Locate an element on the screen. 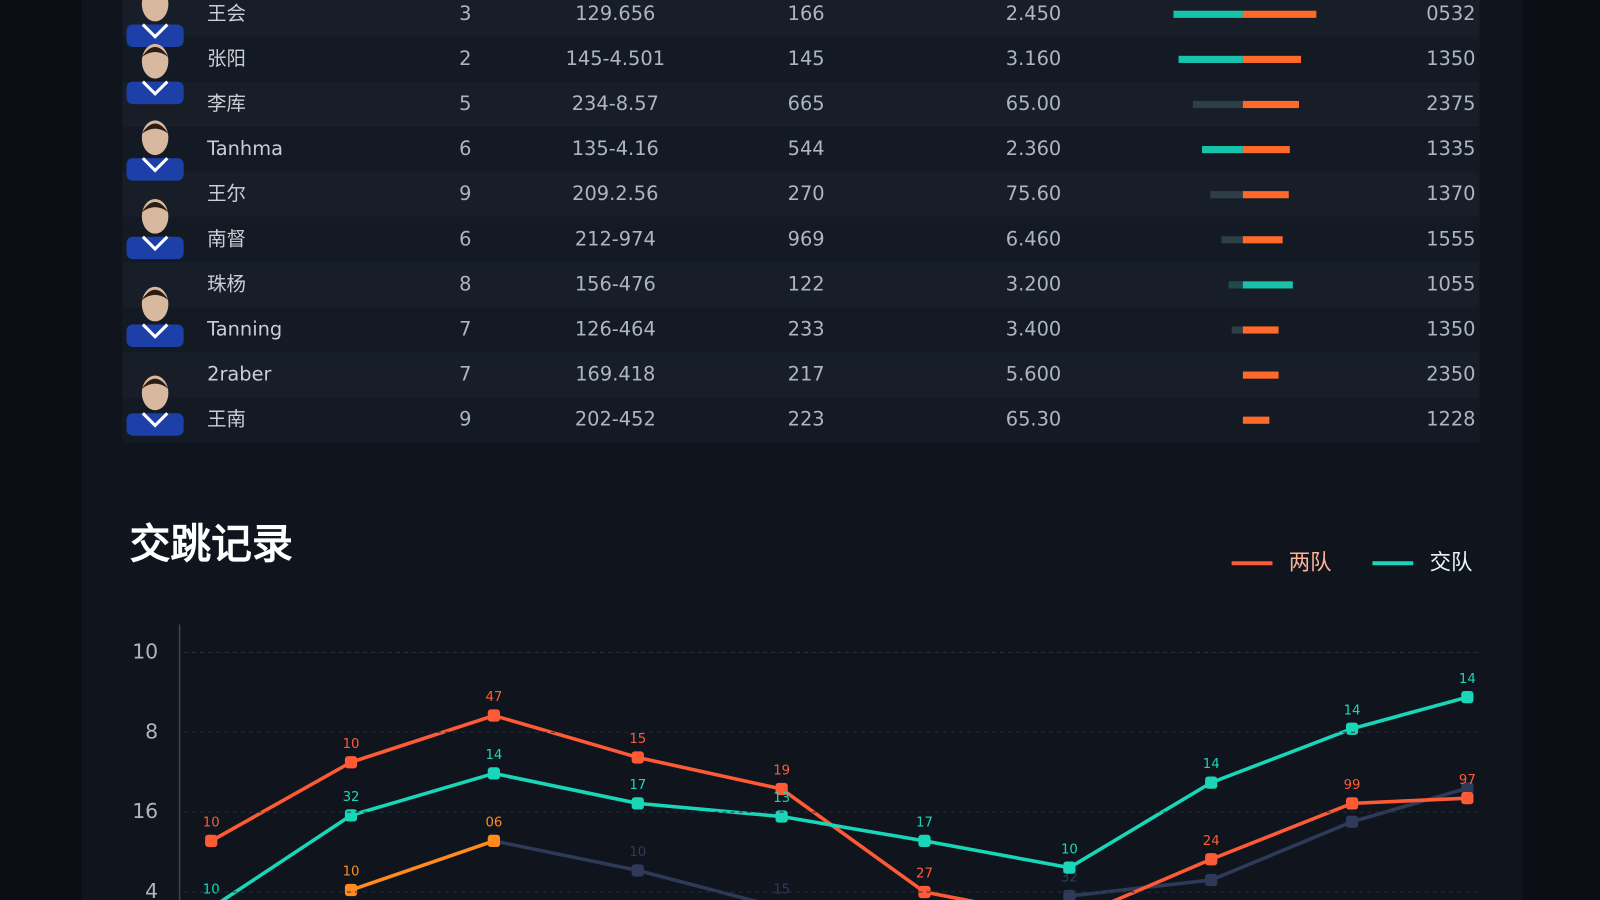 The image size is (1600, 900). table-cell: 6.460 is located at coordinates (1033, 238).